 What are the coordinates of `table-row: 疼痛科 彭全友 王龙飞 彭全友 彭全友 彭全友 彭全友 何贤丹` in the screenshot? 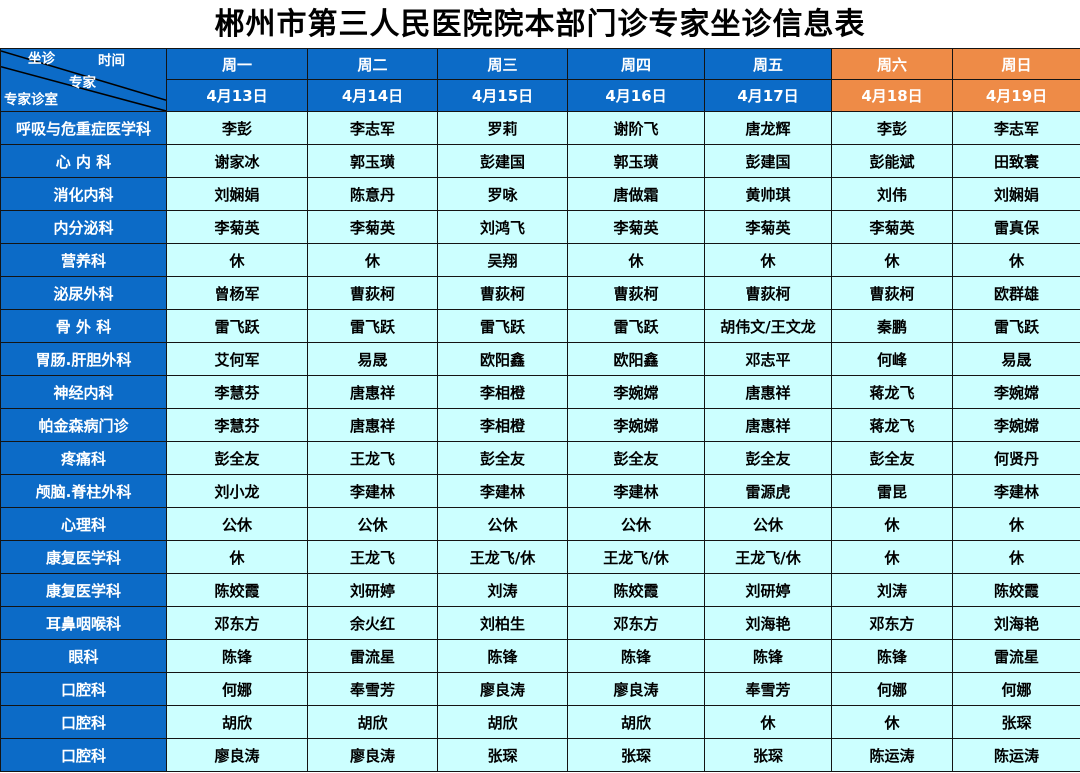 It's located at (540, 458).